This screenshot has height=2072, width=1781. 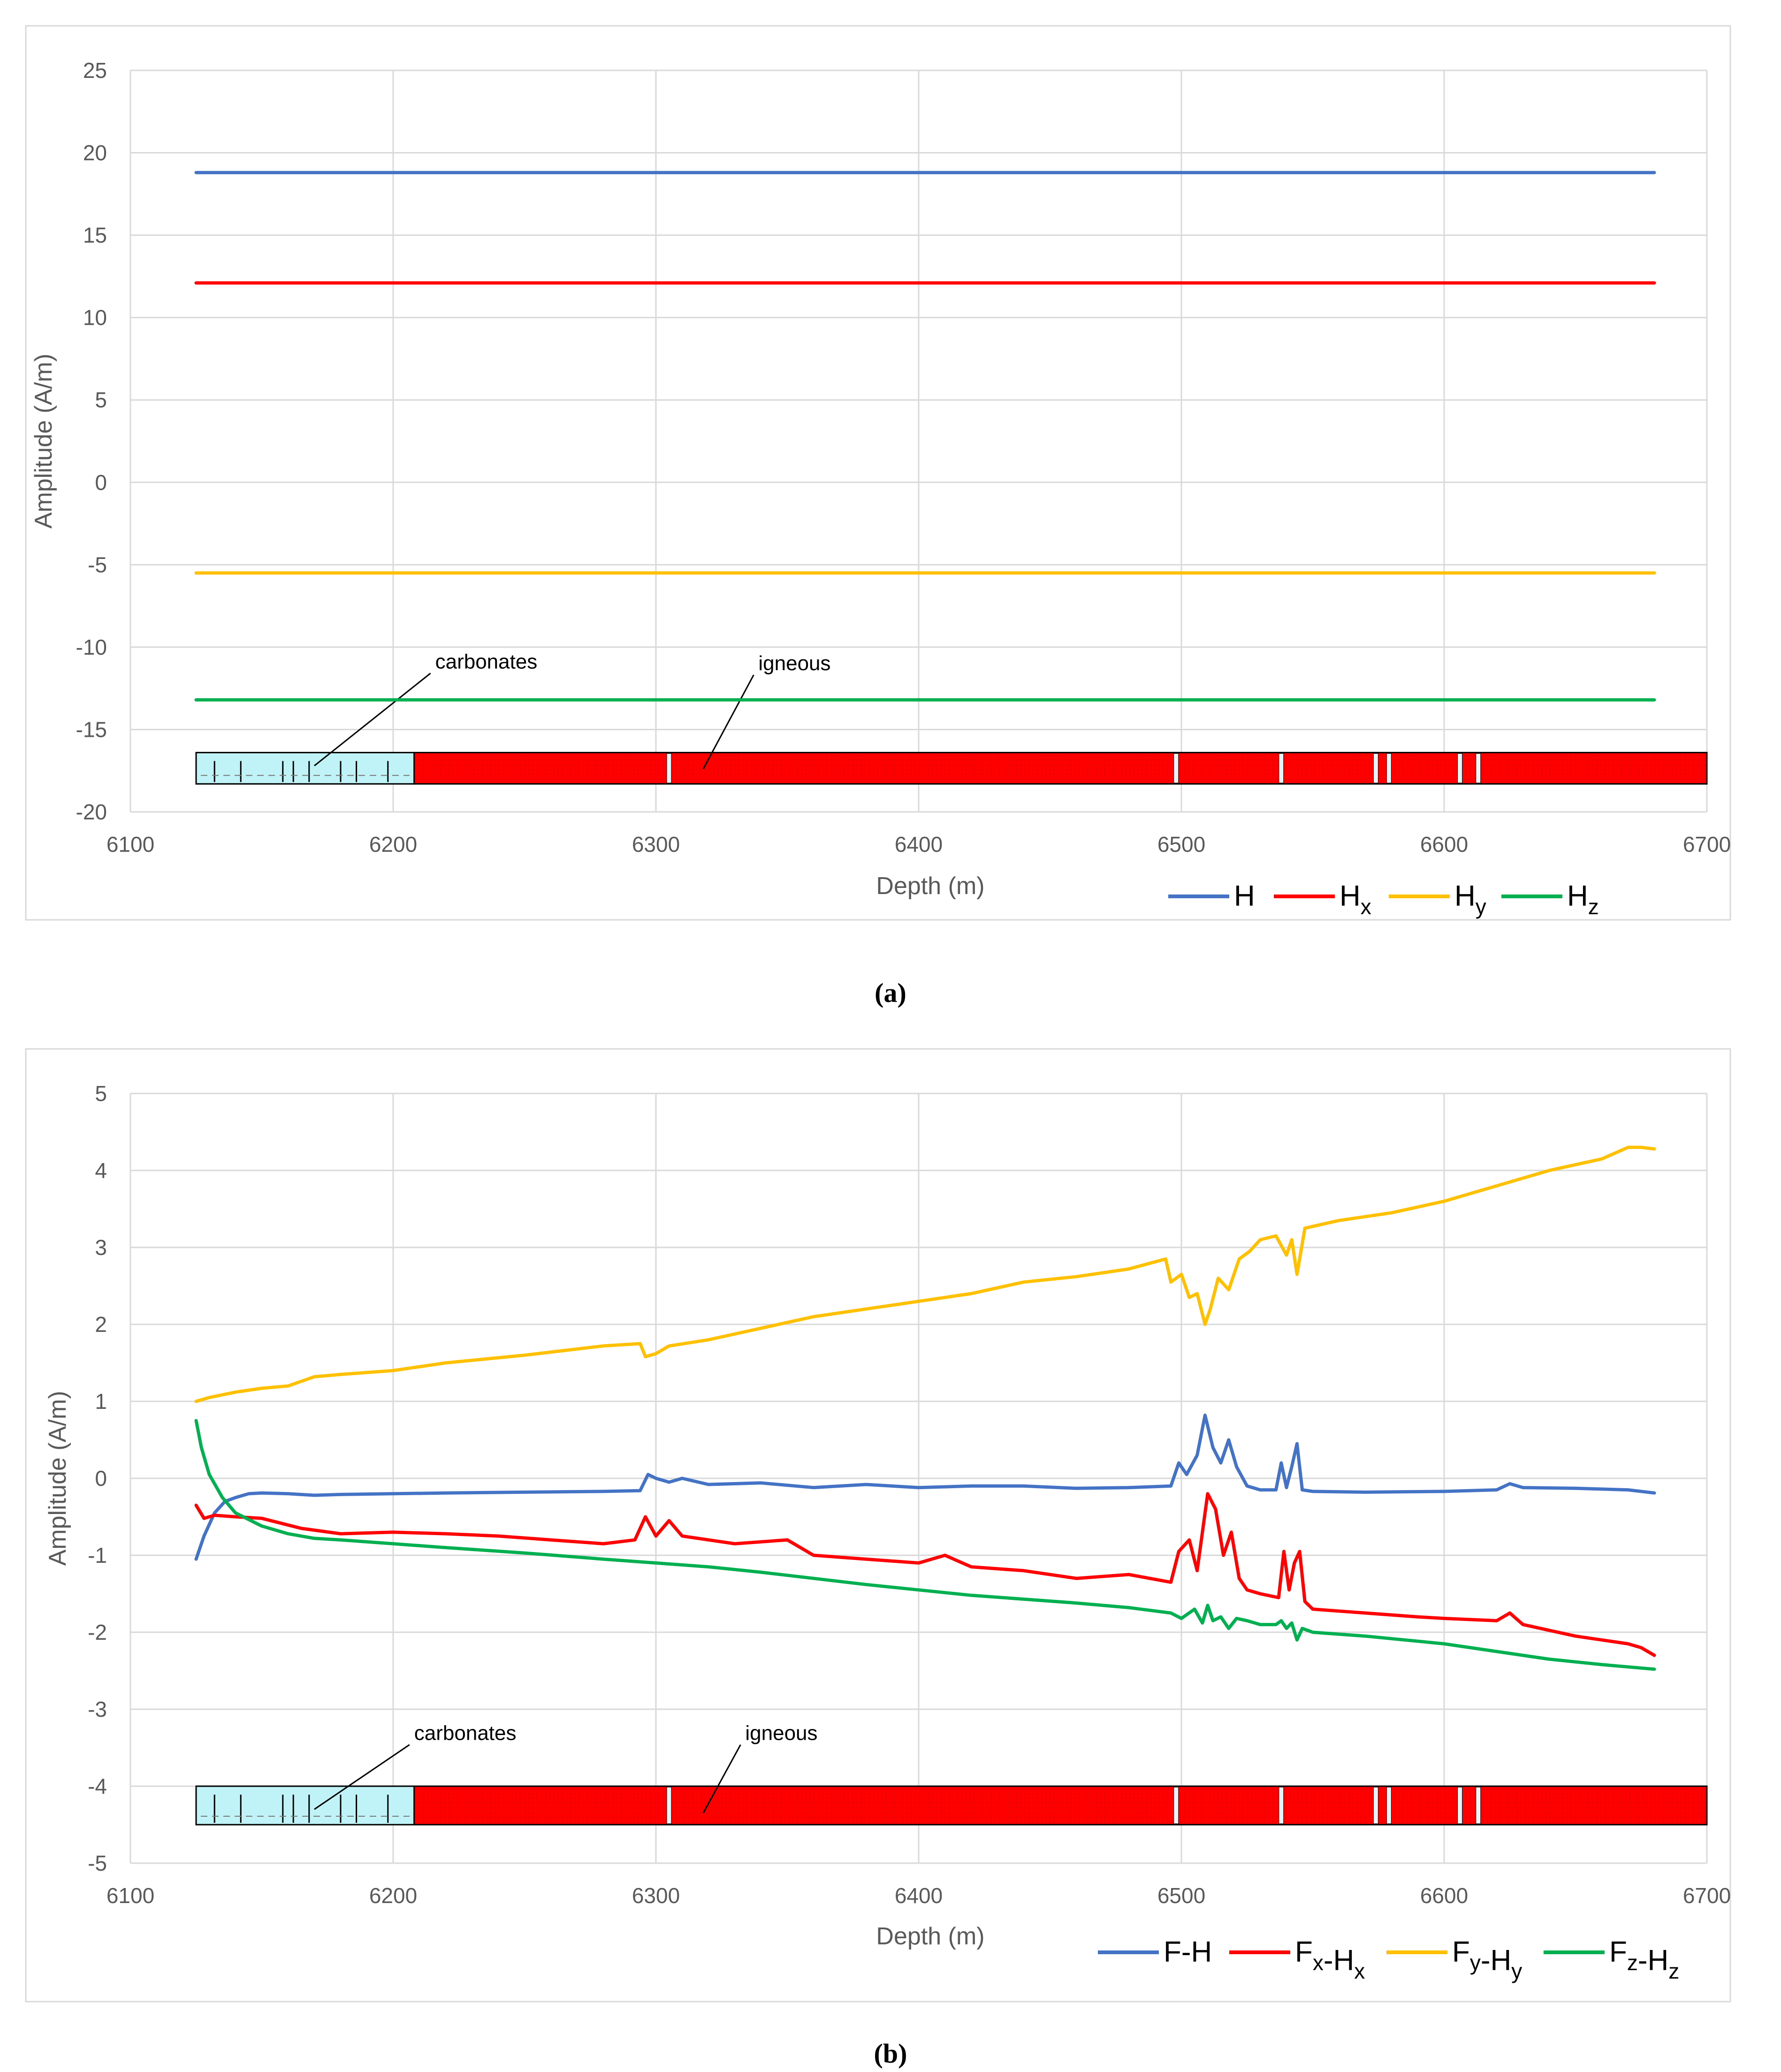 I want to click on legend-label-Fx-Hx: Fx-Hx, so click(x=1330, y=1960).